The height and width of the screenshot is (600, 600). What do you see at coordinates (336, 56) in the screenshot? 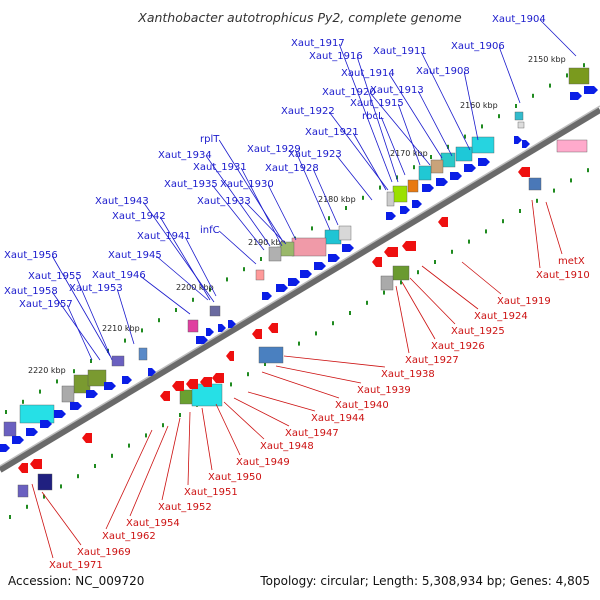
I see `forward-gene-label: Xaut_1916` at bounding box center [336, 56].